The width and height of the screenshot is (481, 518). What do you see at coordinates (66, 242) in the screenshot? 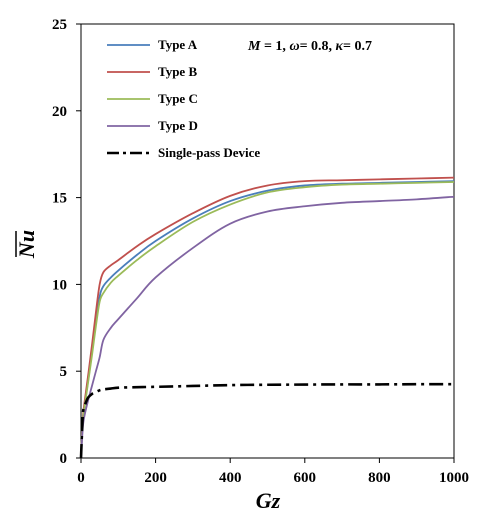
I see `y-axis-ticks: 0 5 10 15 20 25` at bounding box center [66, 242].